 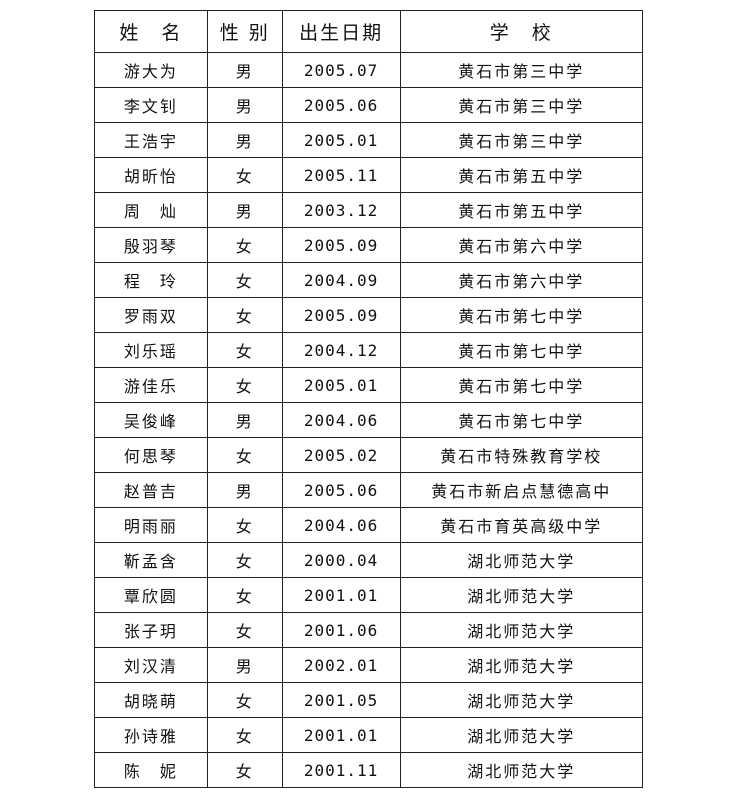 I want to click on name-cell: 刘乐瑶, so click(x=151, y=350).